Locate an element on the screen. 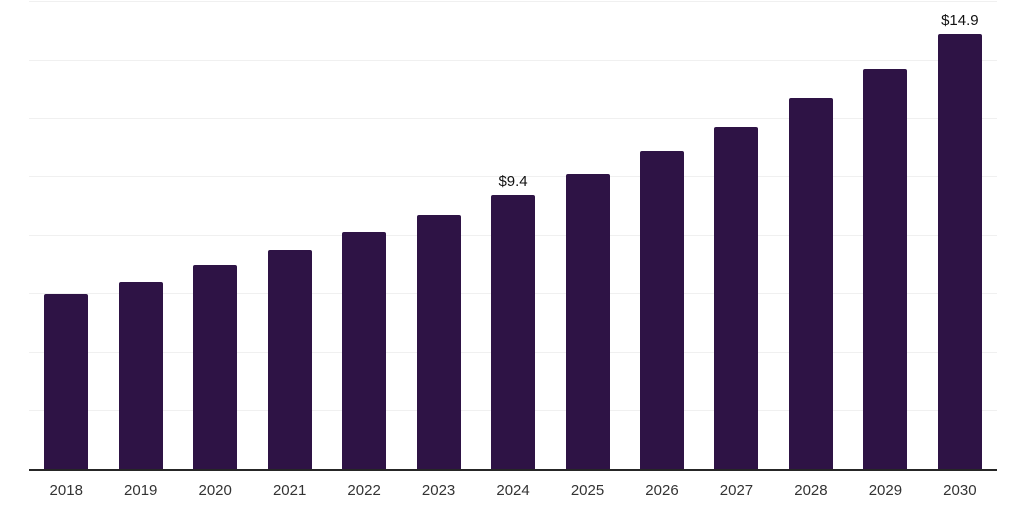 This screenshot has height=512, width=1024. bar-2020 is located at coordinates (215, 366).